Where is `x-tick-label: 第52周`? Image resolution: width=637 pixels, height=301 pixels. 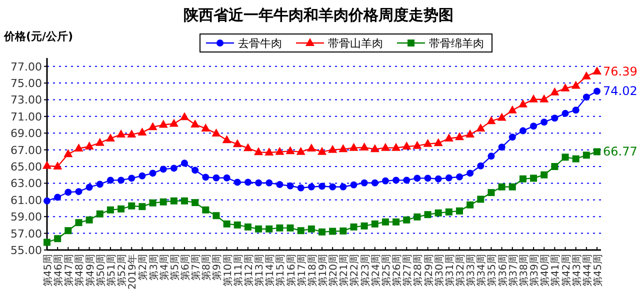 x-tick-label: 第52周 is located at coordinates (122, 270).